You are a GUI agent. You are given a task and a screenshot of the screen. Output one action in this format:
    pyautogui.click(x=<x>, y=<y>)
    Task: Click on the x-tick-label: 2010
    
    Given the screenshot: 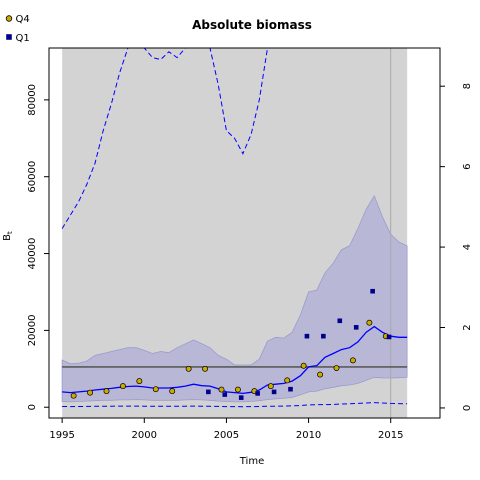 What is the action you would take?
    pyautogui.click(x=308, y=435)
    